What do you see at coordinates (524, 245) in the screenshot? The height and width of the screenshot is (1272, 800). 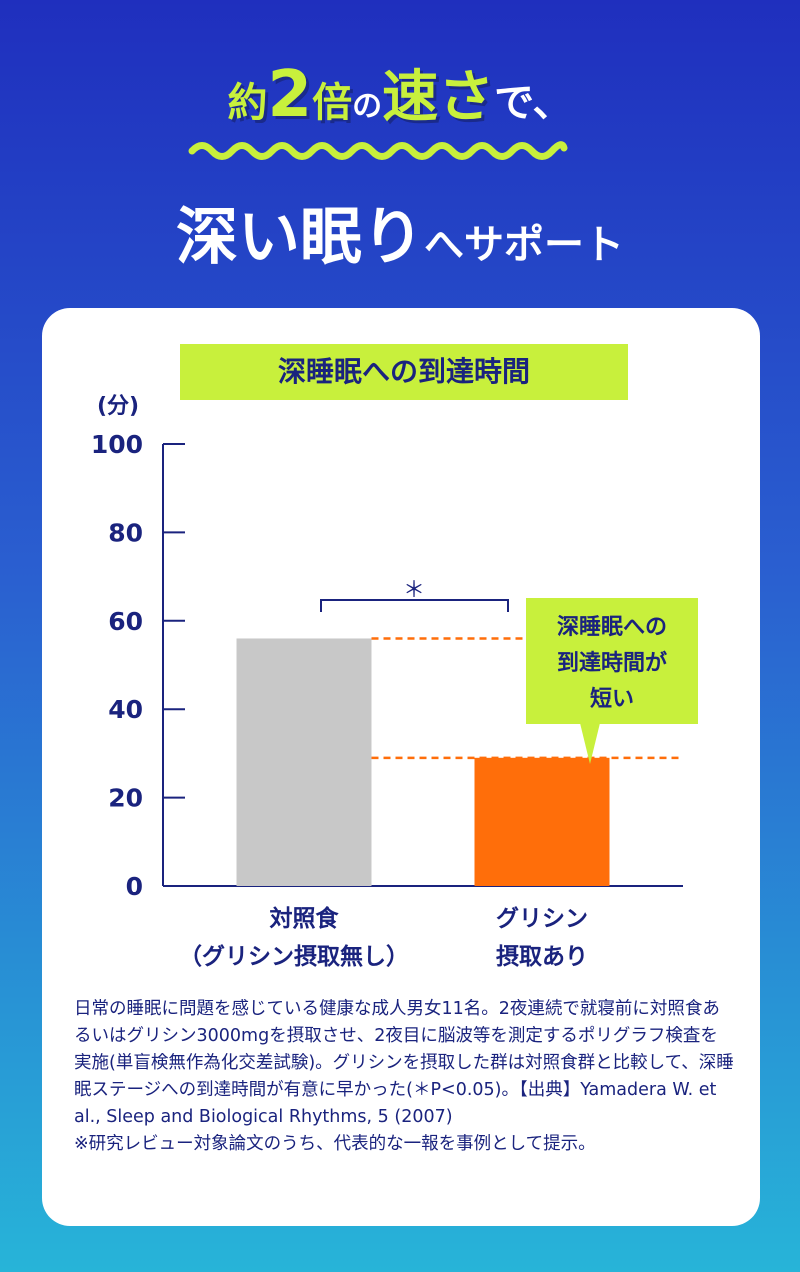 I see `headline-support: へサポート` at bounding box center [524, 245].